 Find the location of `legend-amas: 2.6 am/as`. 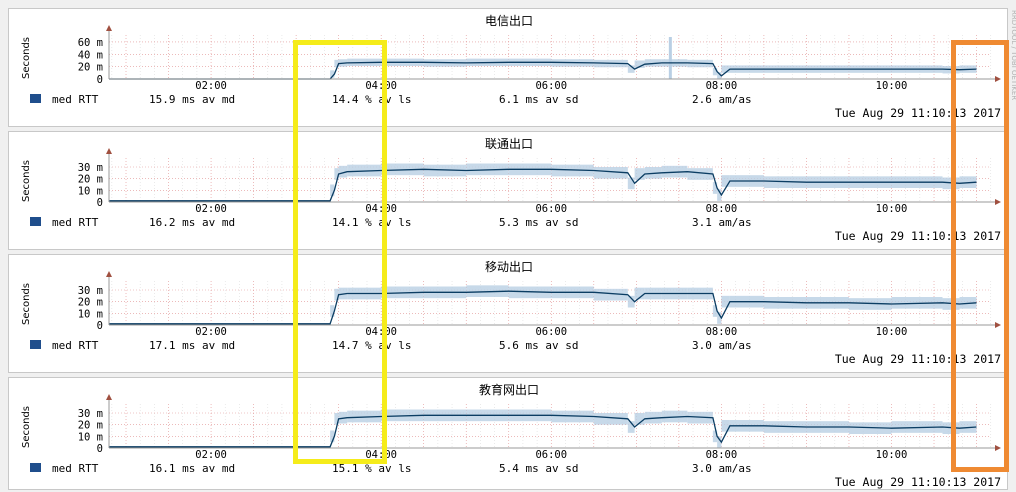

legend-amas: 2.6 am/as is located at coordinates (722, 99).